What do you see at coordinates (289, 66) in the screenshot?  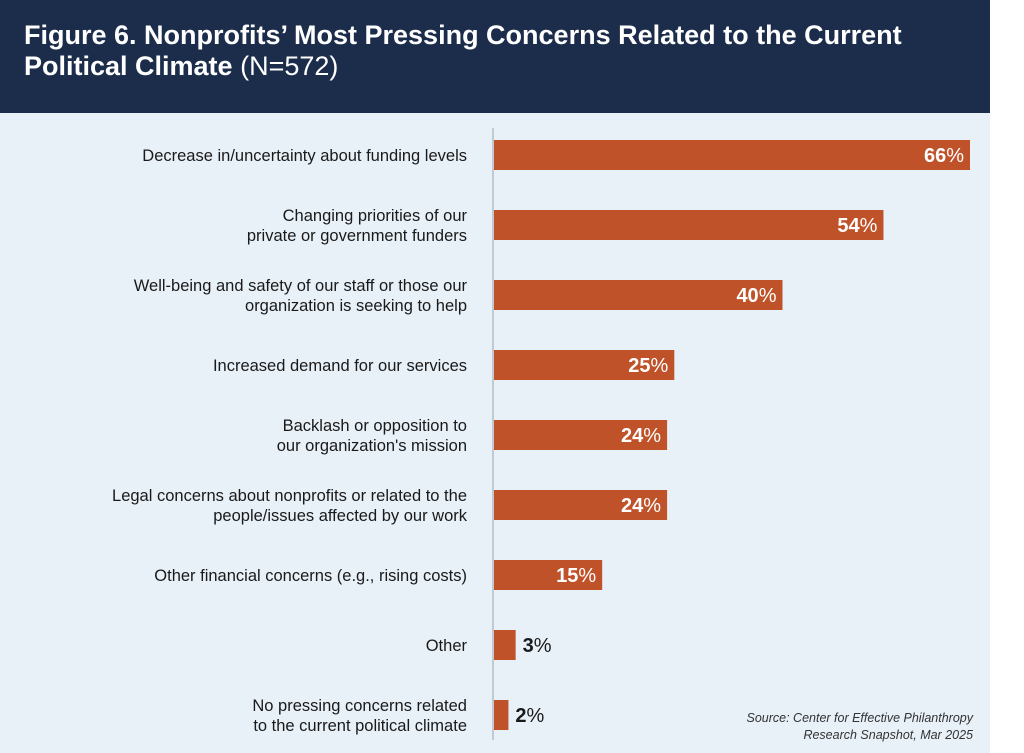 I see `sample-size: (N=572)` at bounding box center [289, 66].